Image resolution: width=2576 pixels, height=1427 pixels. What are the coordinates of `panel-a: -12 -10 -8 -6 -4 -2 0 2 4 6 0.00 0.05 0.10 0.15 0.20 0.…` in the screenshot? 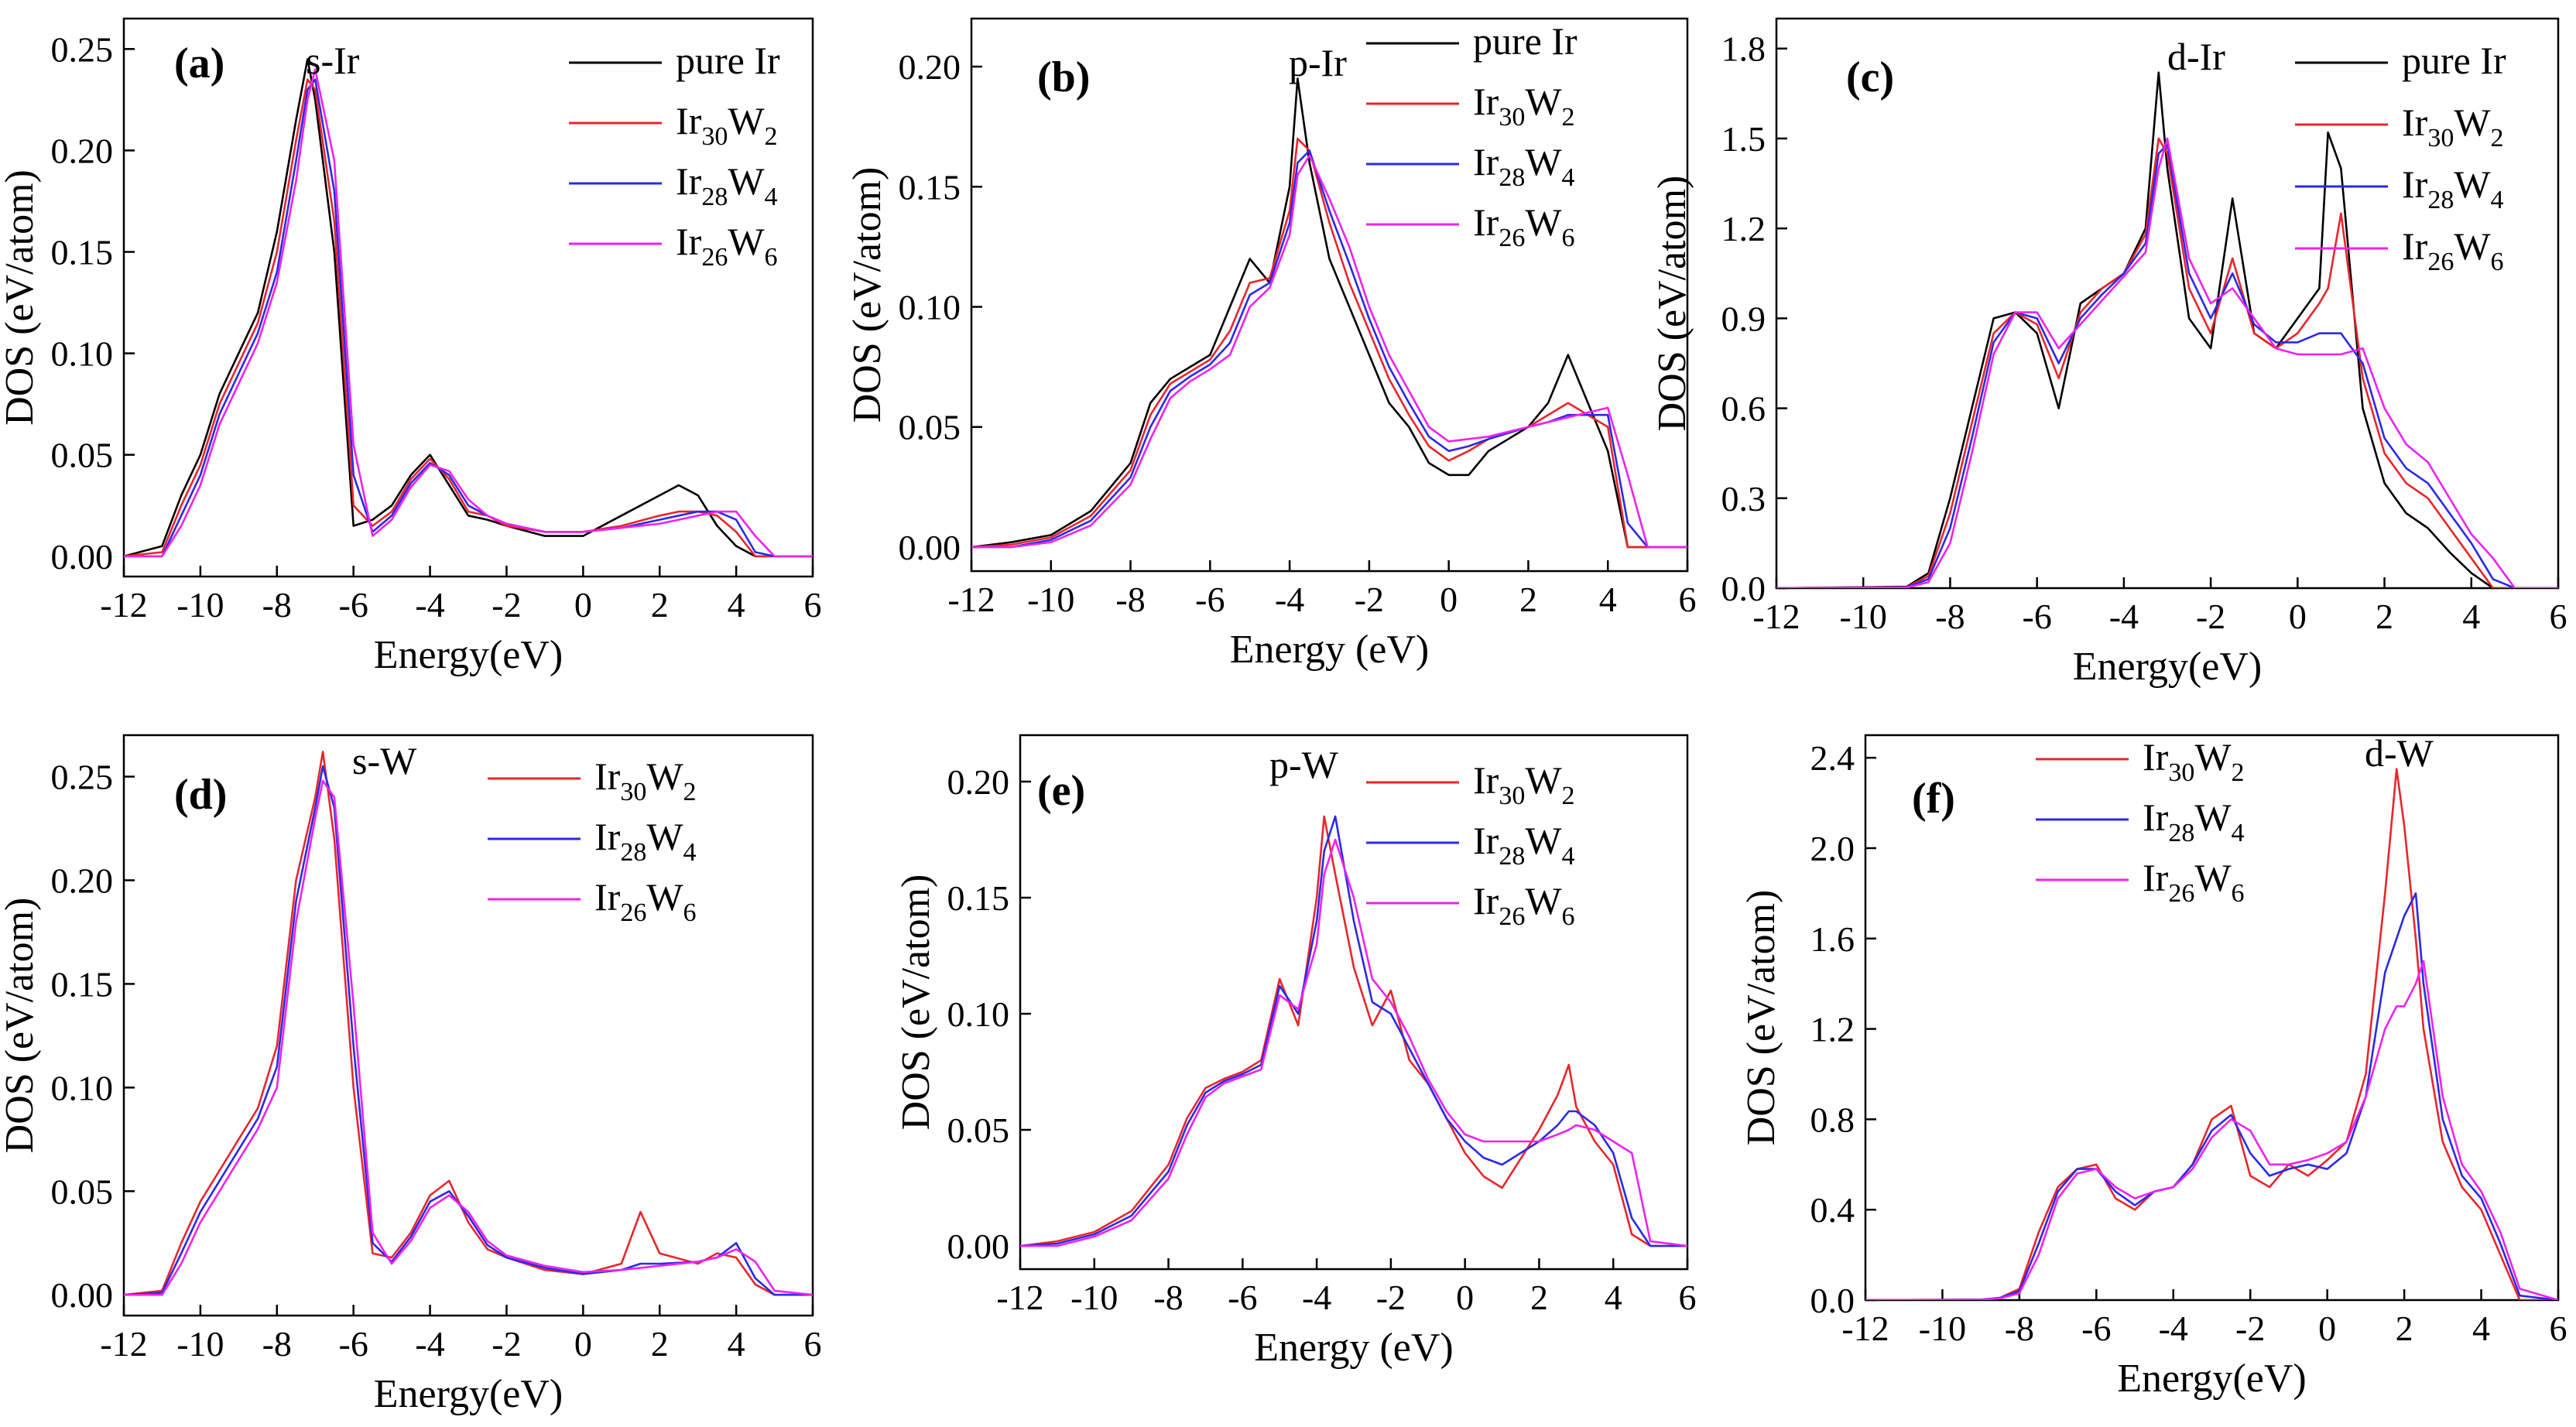 It's located at (411, 347).